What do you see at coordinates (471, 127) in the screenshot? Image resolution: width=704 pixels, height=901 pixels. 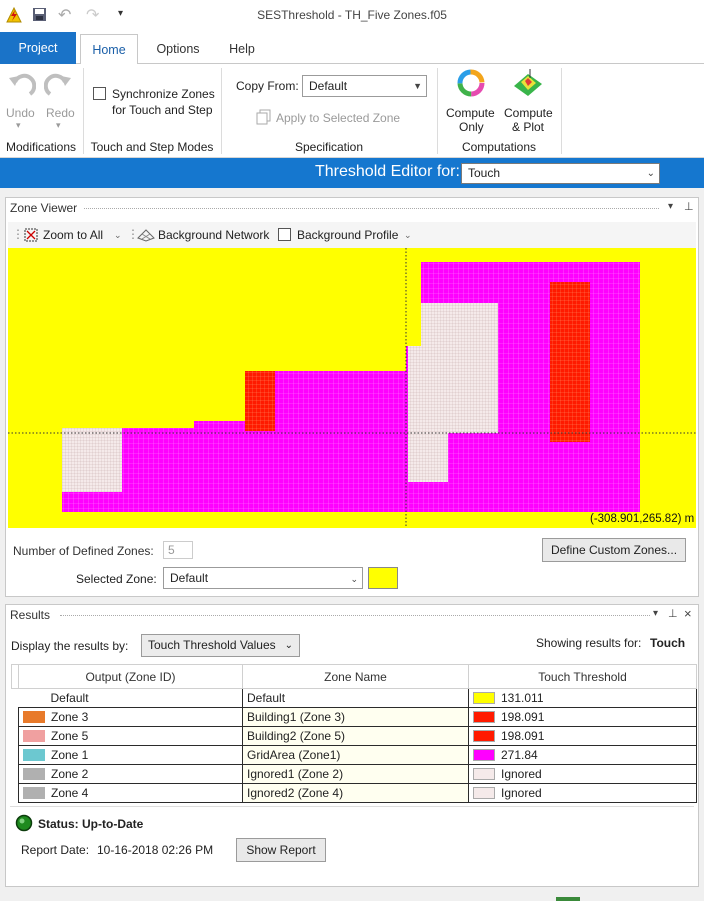 I see `compute-only-label-2: Only` at bounding box center [471, 127].